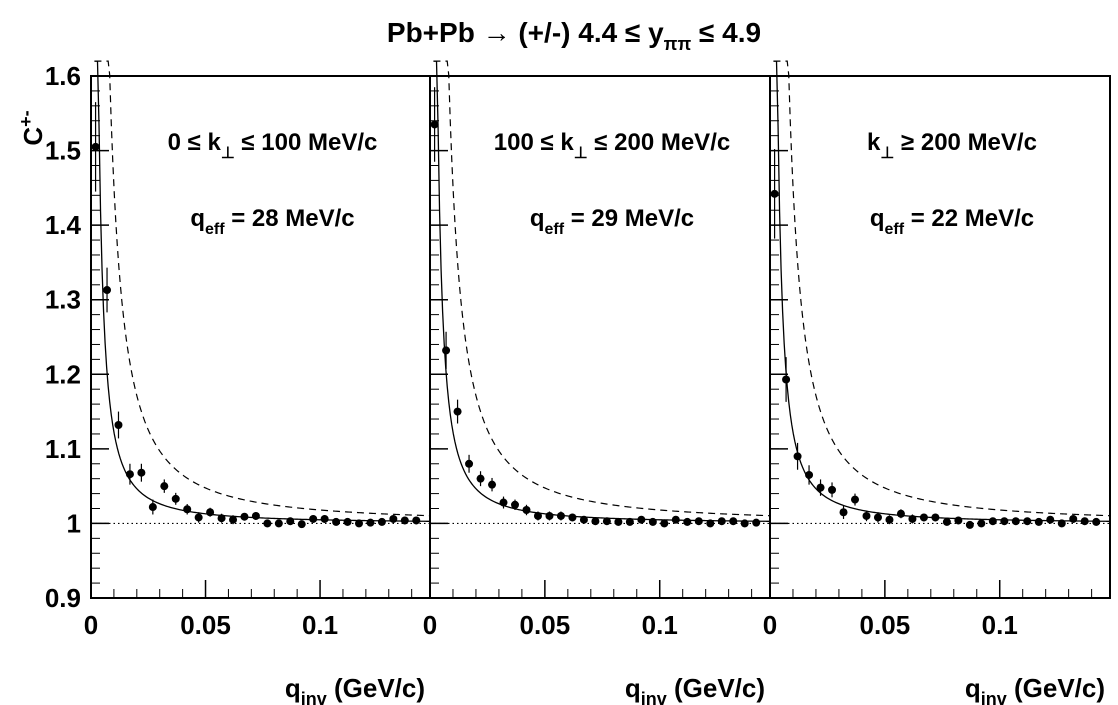  Describe the element at coordinates (629, 218) in the screenshot. I see `annotation-suffix: = 29 MeV/c` at that location.